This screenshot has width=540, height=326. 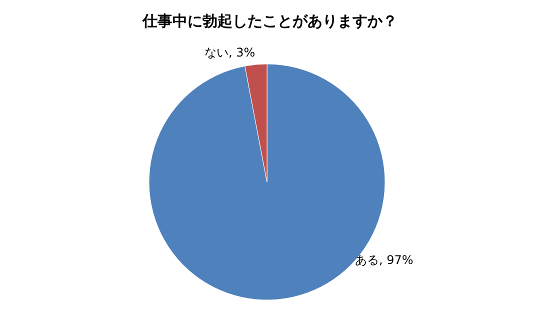 What do you see at coordinates (270, 21) in the screenshot?
I see `chart-title: 仕事中に勃起したことがありますか？` at bounding box center [270, 21].